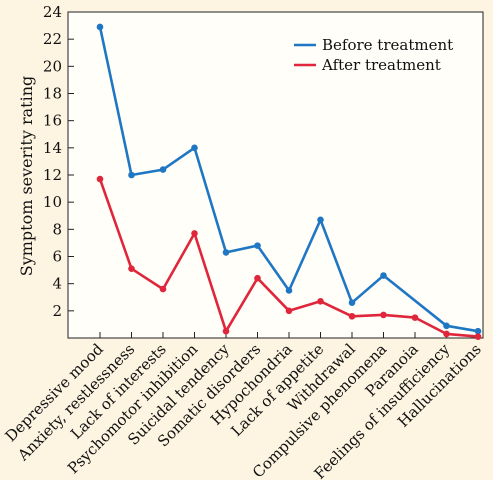  I want to click on y-tick-label: 6, so click(57, 257).